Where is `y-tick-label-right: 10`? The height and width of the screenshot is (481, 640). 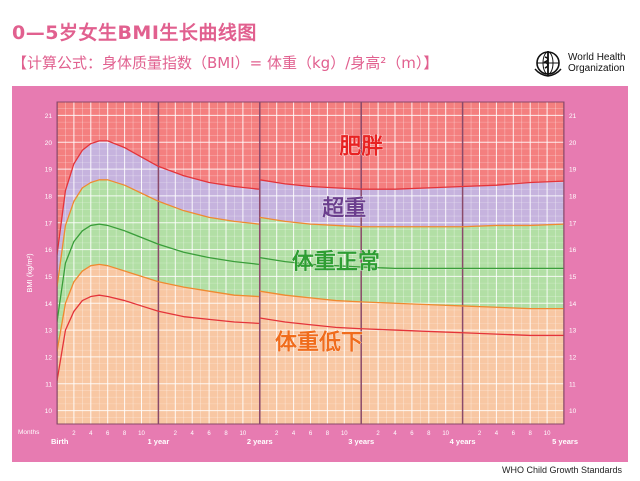
y-tick-label-right: 10 is located at coordinates (573, 411).